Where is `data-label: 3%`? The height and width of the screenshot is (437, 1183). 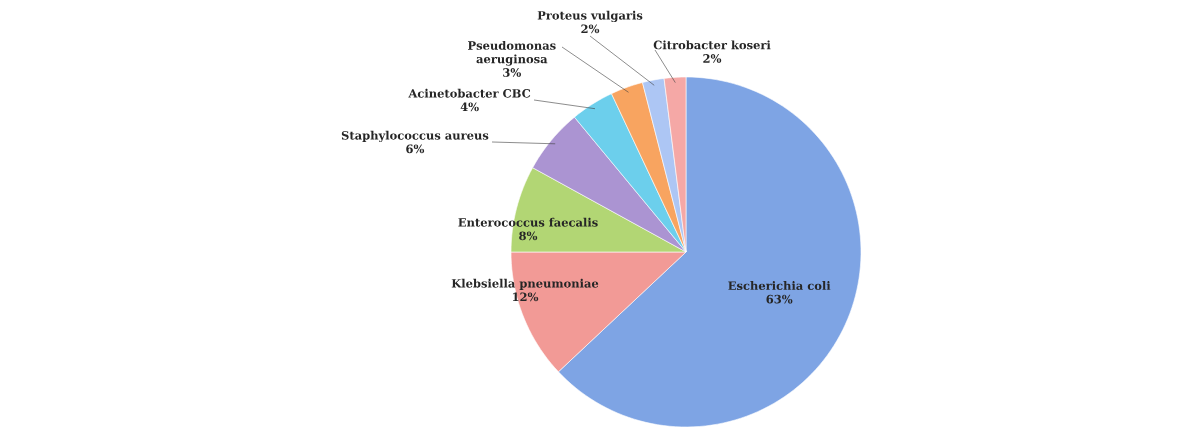
data-label: 3% is located at coordinates (512, 72).